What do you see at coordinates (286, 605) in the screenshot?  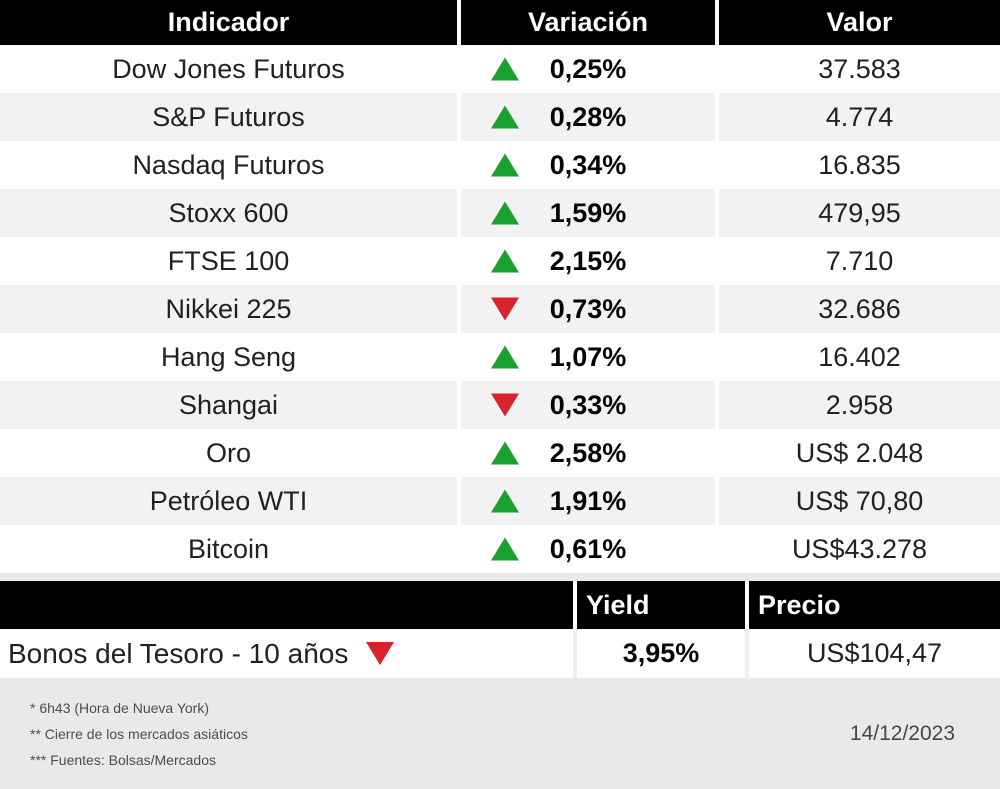 I see `bond-header-spacer` at bounding box center [286, 605].